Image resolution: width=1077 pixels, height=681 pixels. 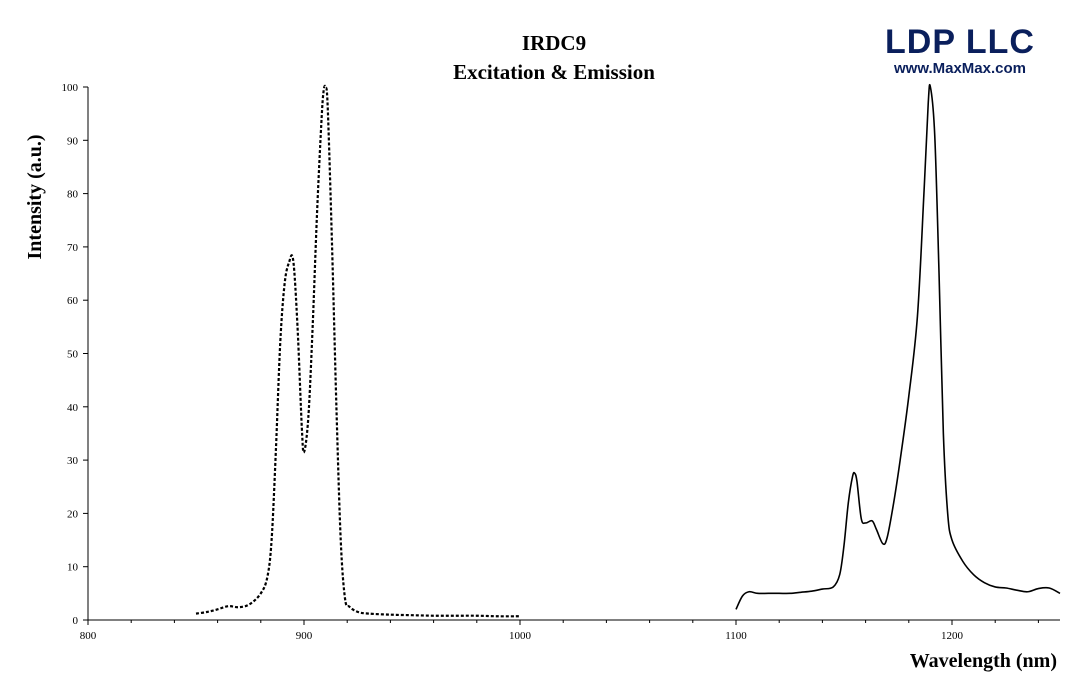 What do you see at coordinates (73, 408) in the screenshot?
I see `y-tick-label: 40` at bounding box center [73, 408].